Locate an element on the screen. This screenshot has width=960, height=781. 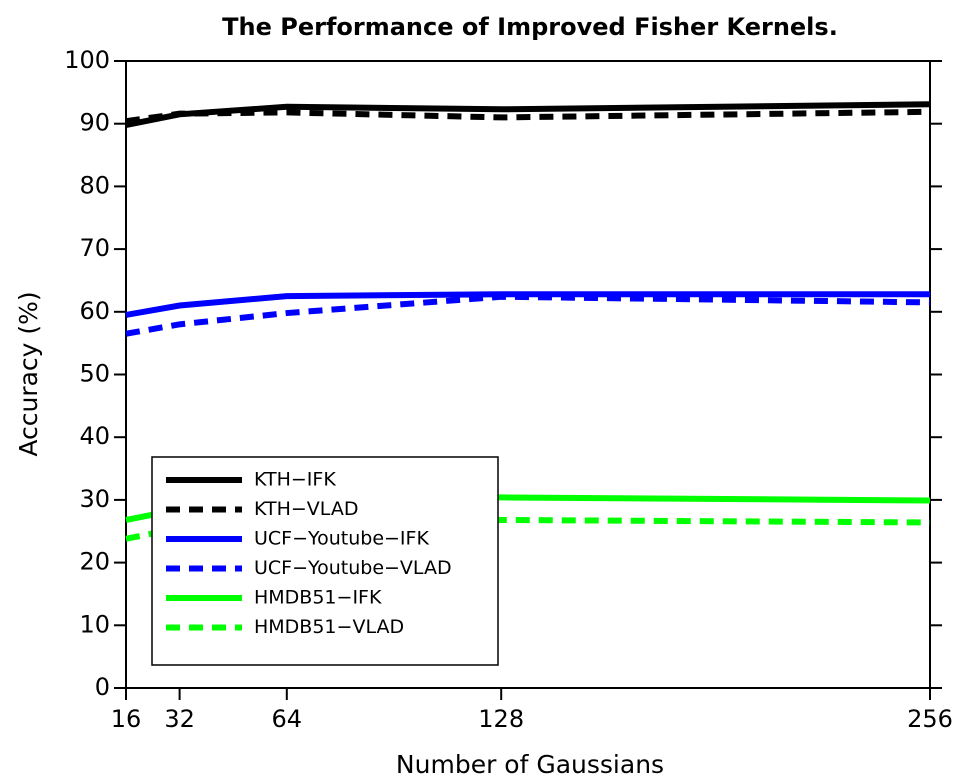
y-tick-label: 0 is located at coordinates (102, 687).